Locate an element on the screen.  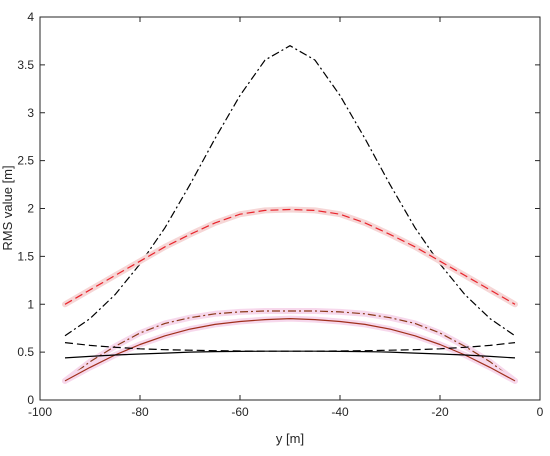
y-tick-label: 4 is located at coordinates (30, 17).